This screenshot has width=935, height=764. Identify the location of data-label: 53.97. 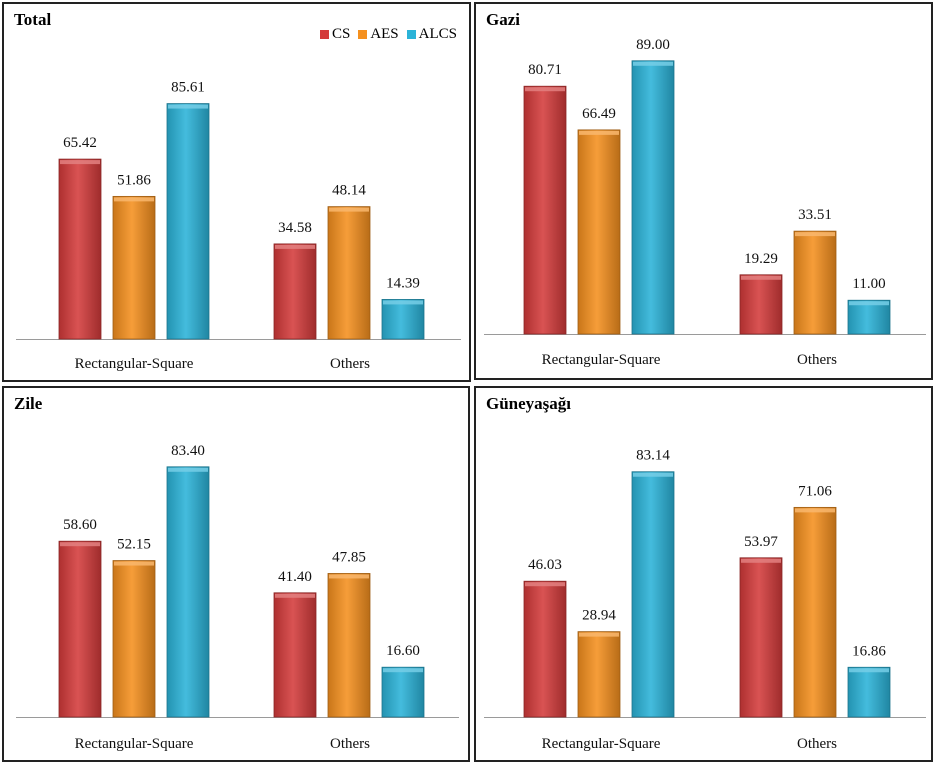
(761, 542).